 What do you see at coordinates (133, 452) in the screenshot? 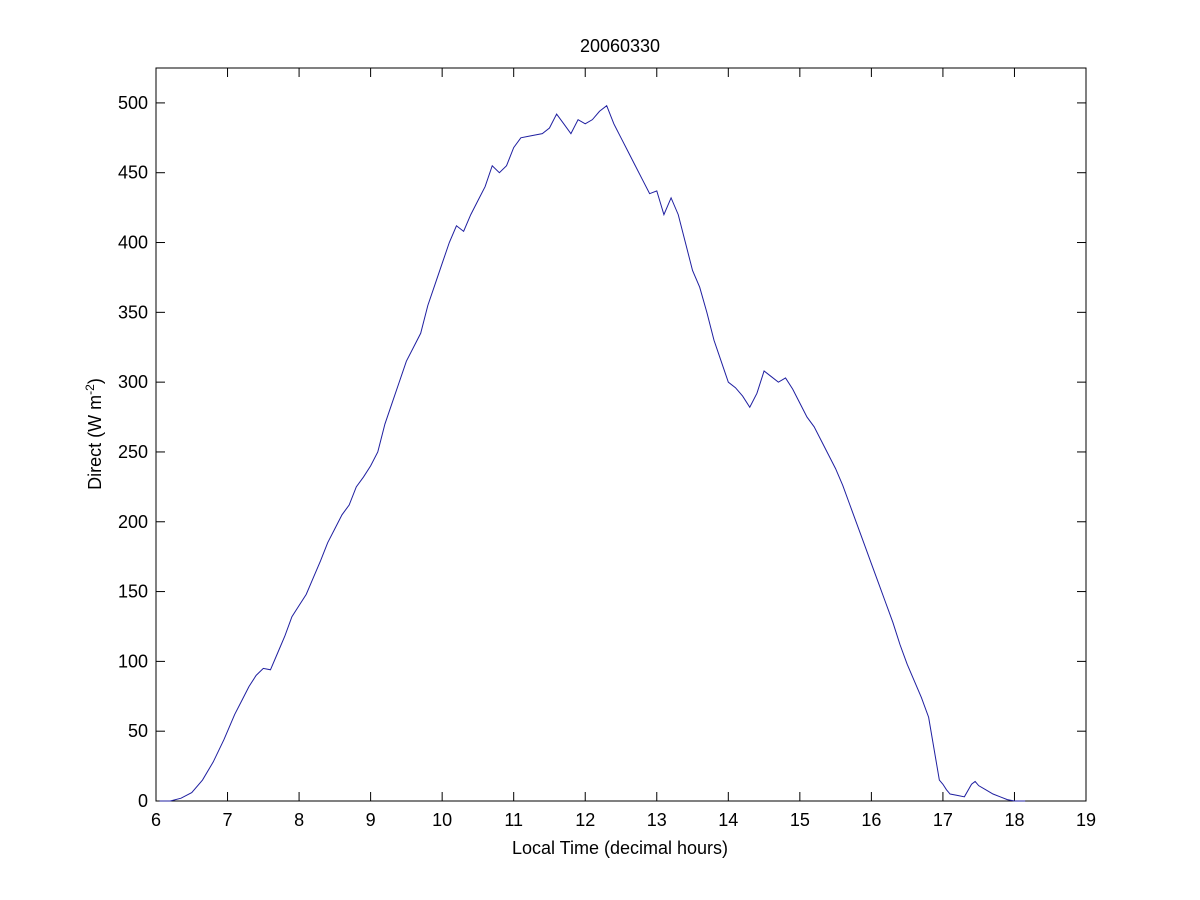
I see `y-tick-label: 250` at bounding box center [133, 452].